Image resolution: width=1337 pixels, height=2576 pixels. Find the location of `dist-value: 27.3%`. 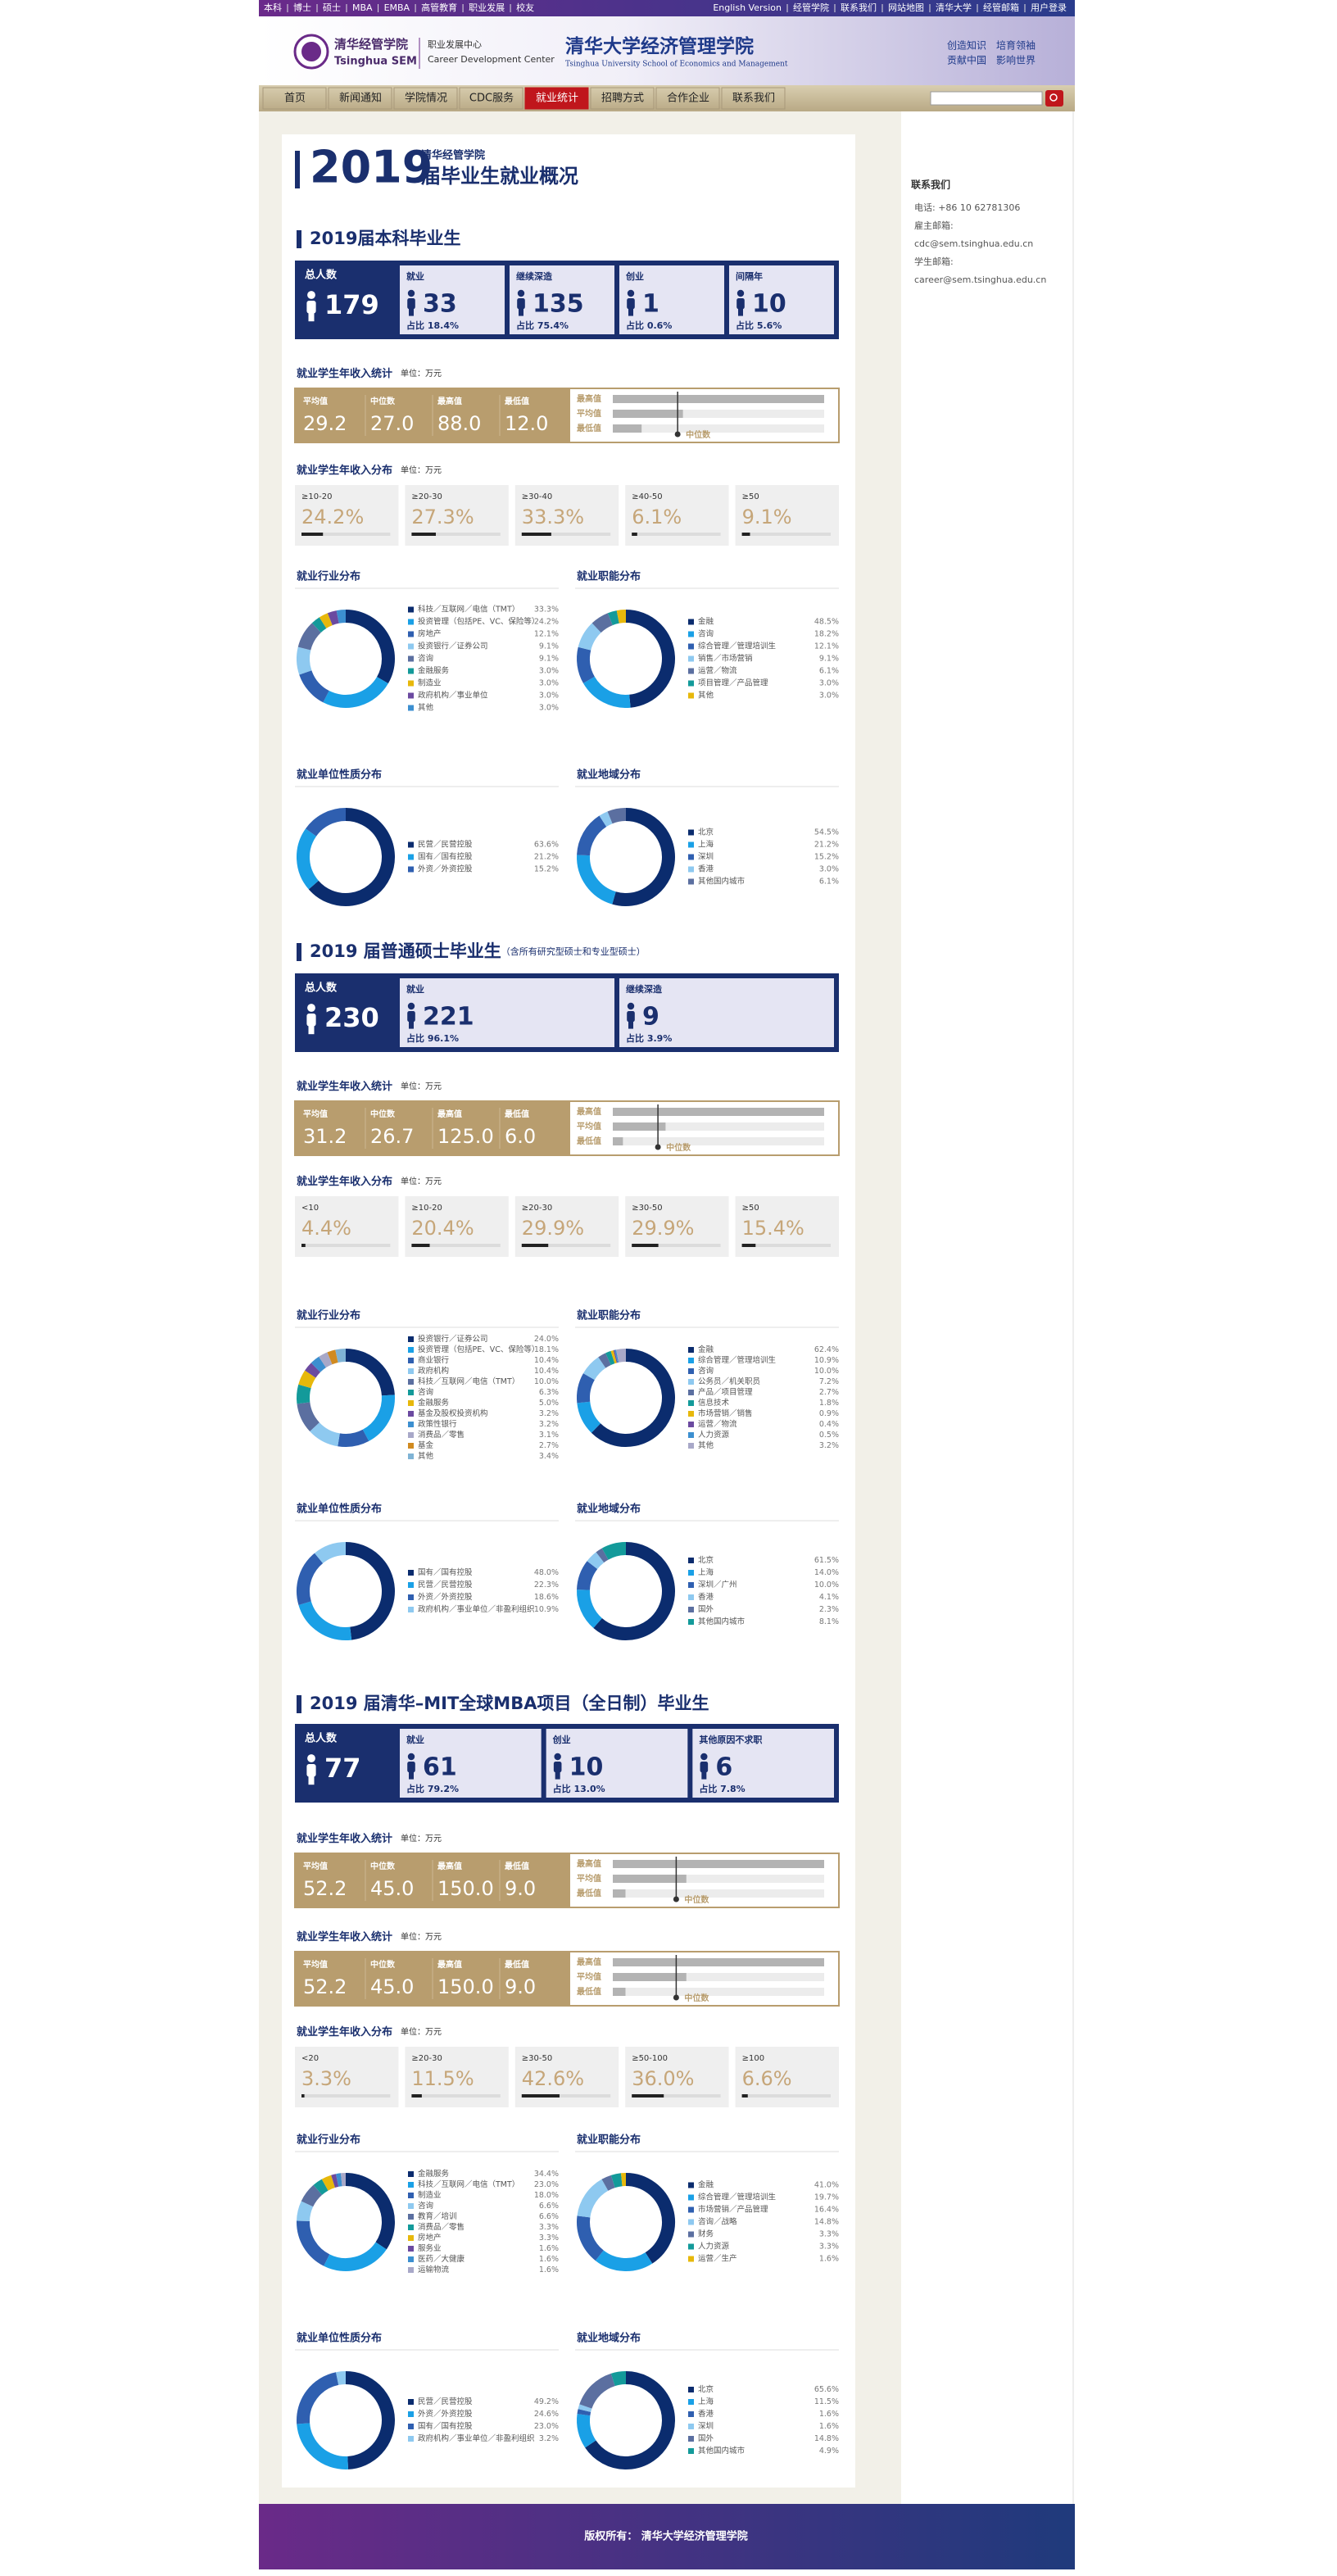

dist-value: 27.3% is located at coordinates (442, 517).